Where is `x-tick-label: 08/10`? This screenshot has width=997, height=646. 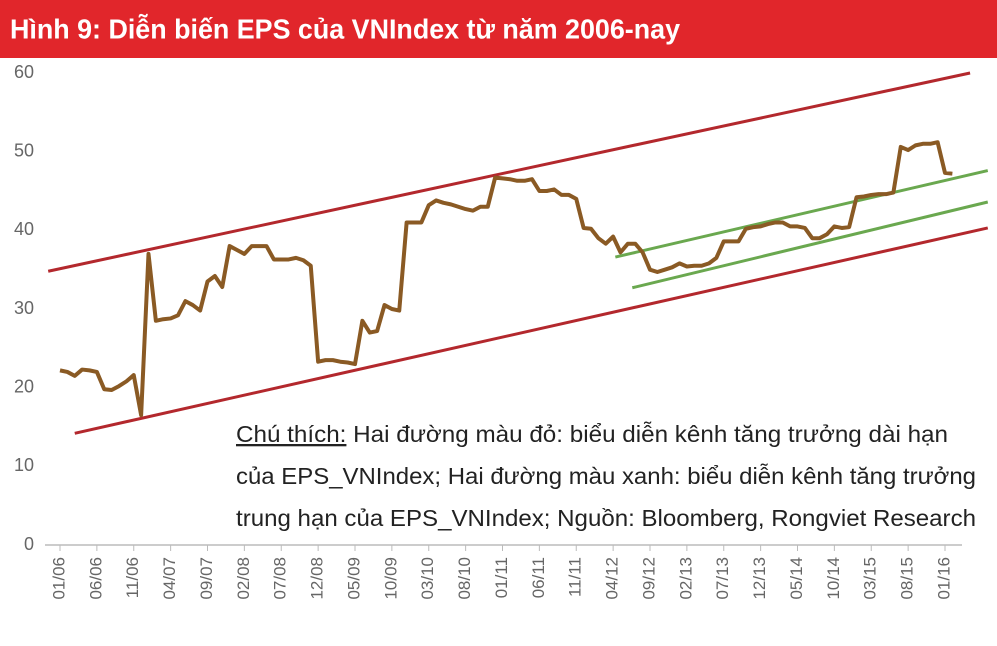 x-tick-label: 08/10 is located at coordinates (464, 578).